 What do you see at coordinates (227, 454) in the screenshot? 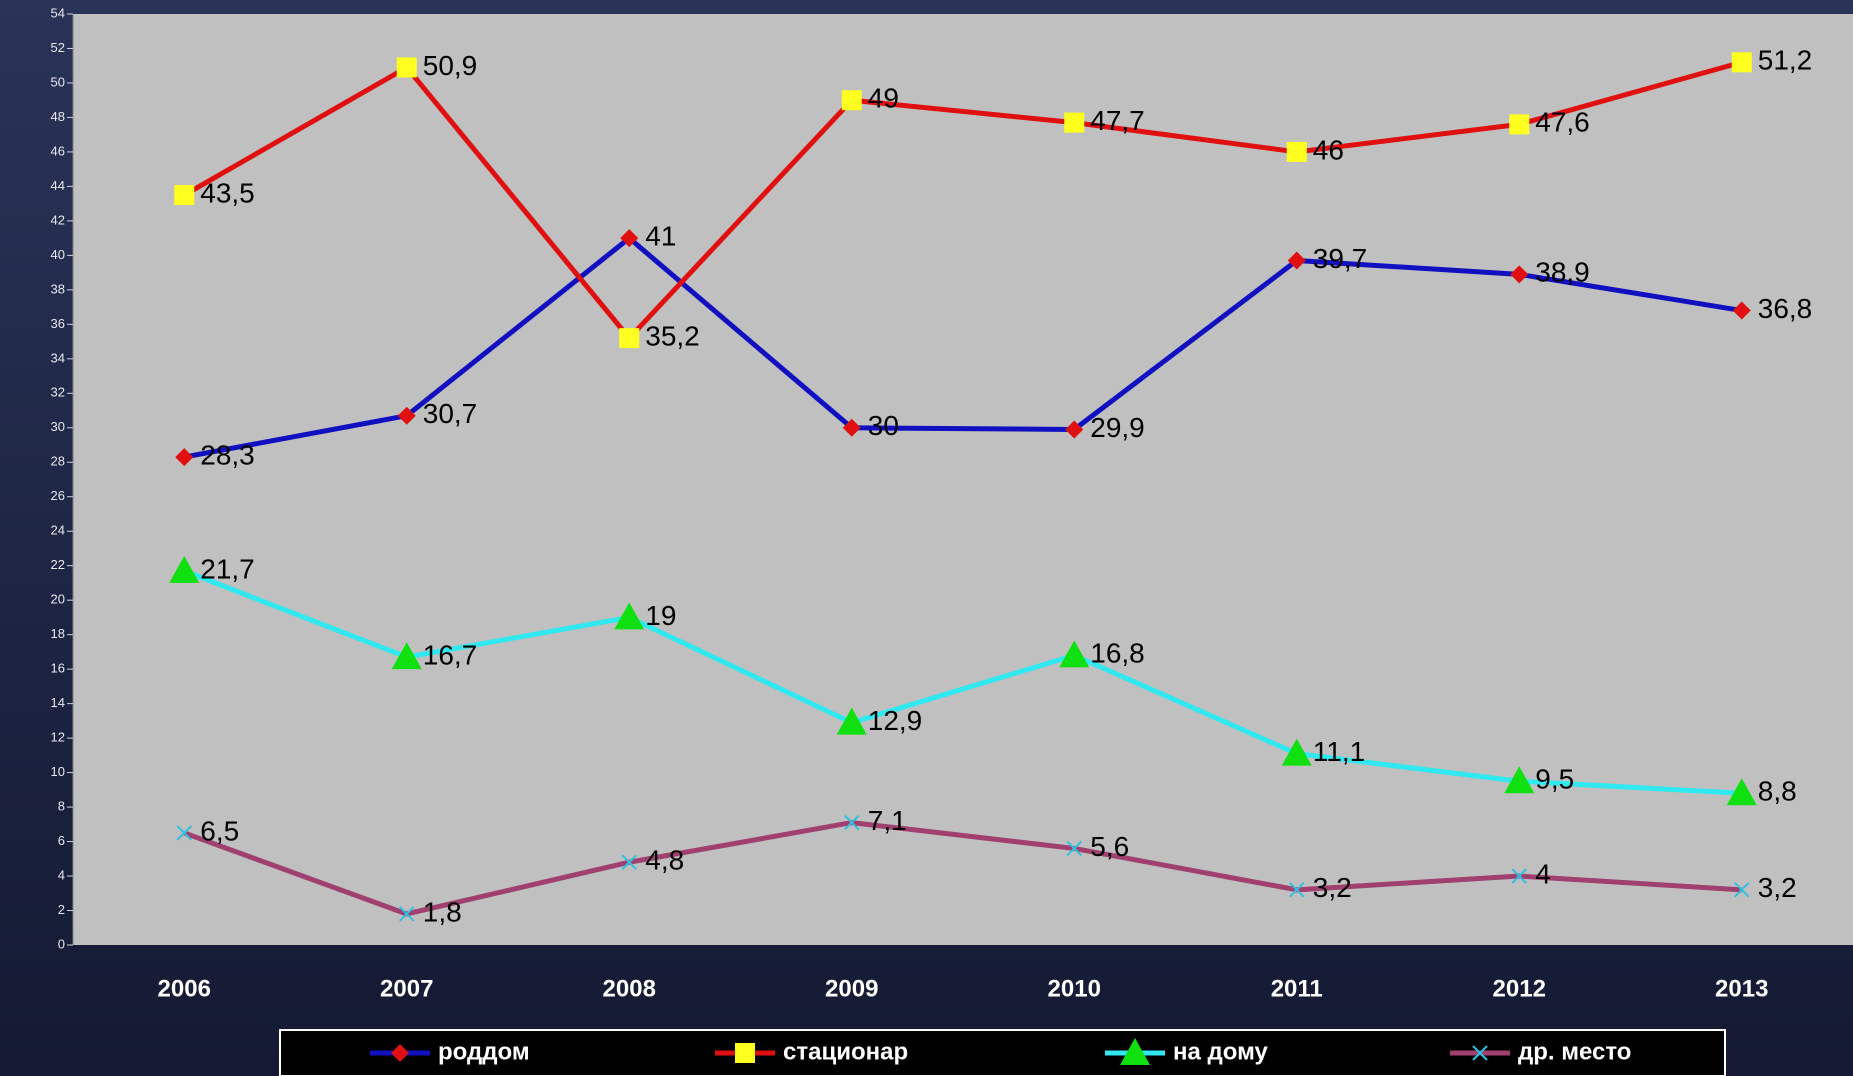
I see `data-label: 28,3` at bounding box center [227, 454].